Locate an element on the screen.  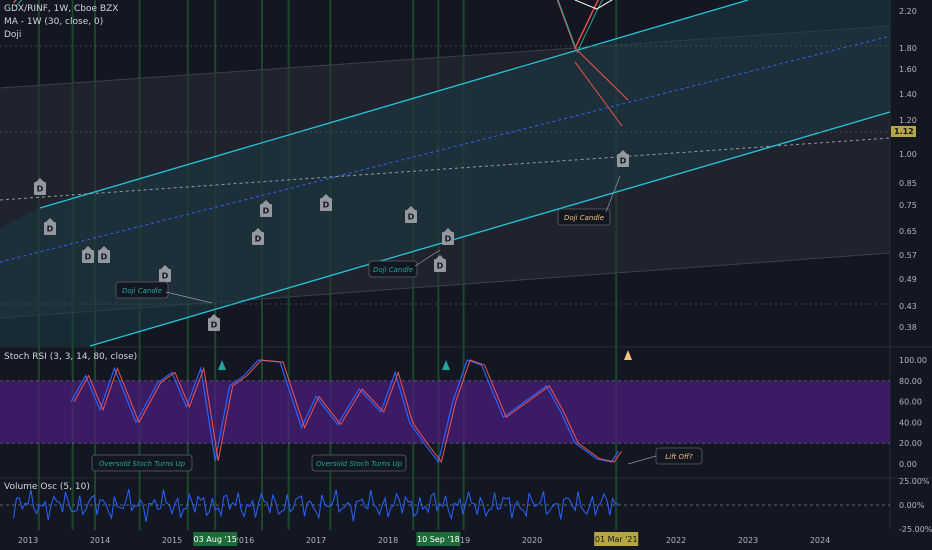
price-tick: 2.20 is located at coordinates (908, 11).